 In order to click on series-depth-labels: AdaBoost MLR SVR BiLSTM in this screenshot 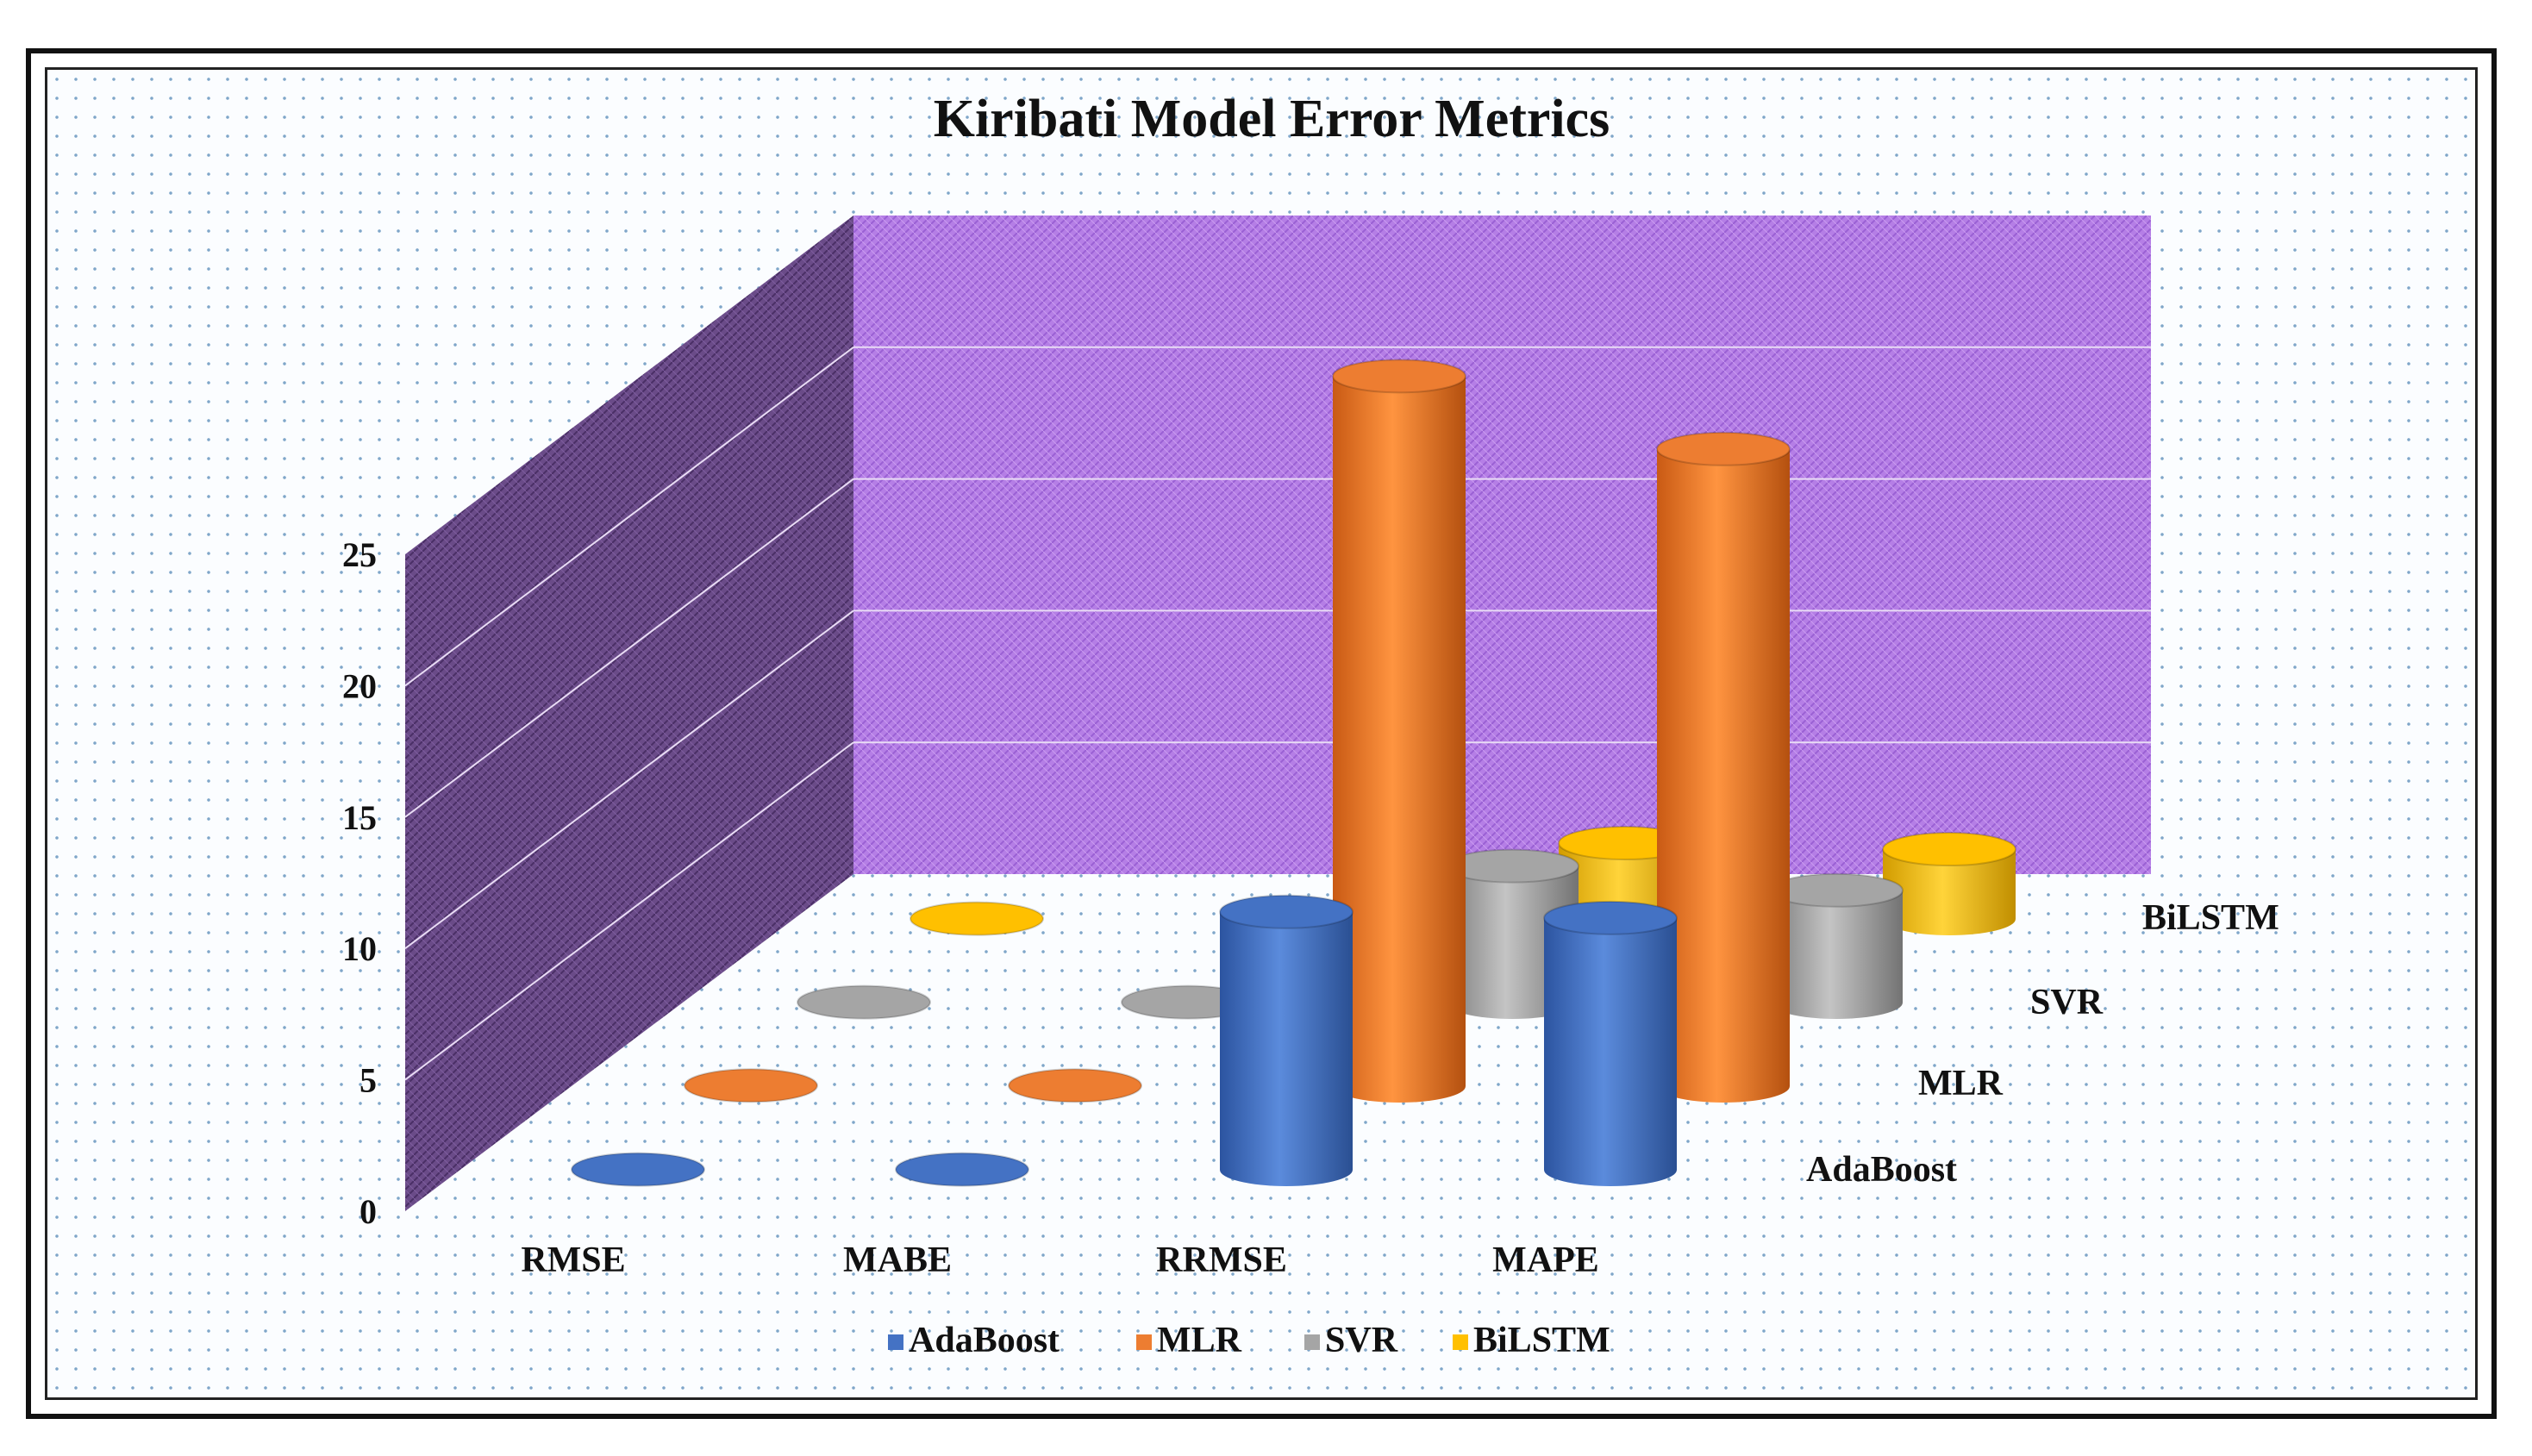, I will do `click(2042, 1044)`.